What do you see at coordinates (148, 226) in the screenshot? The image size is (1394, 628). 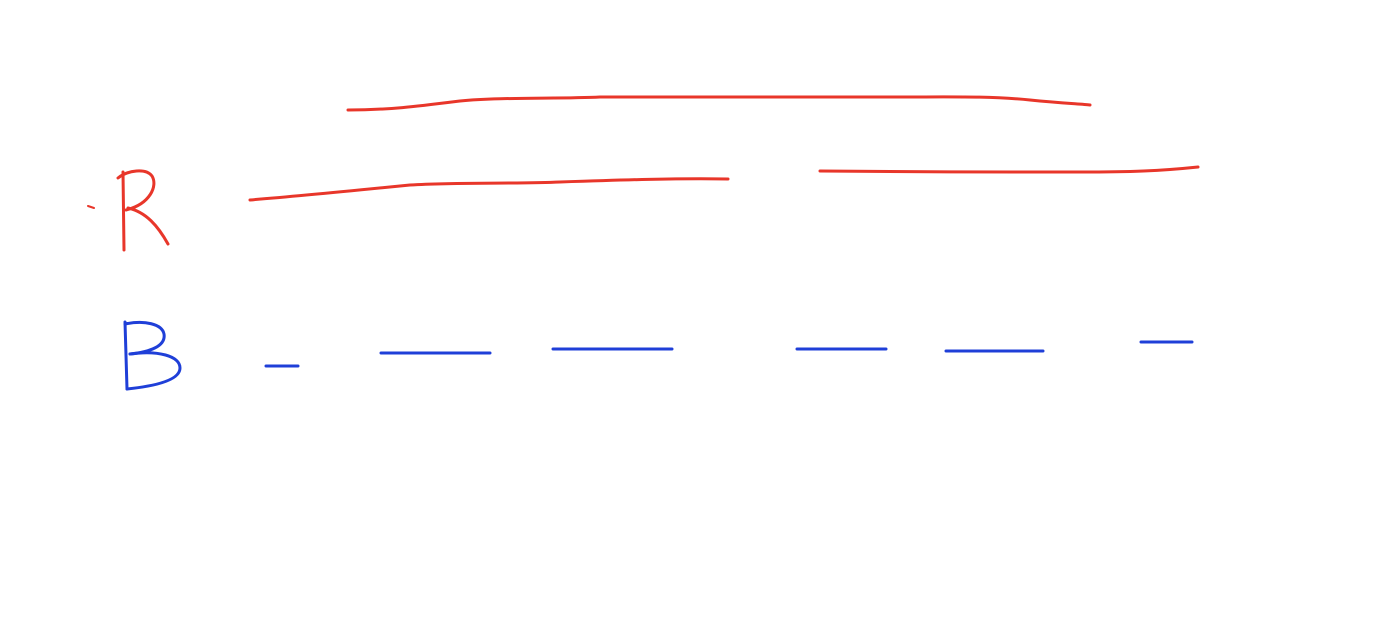 I see `label-r-leg` at bounding box center [148, 226].